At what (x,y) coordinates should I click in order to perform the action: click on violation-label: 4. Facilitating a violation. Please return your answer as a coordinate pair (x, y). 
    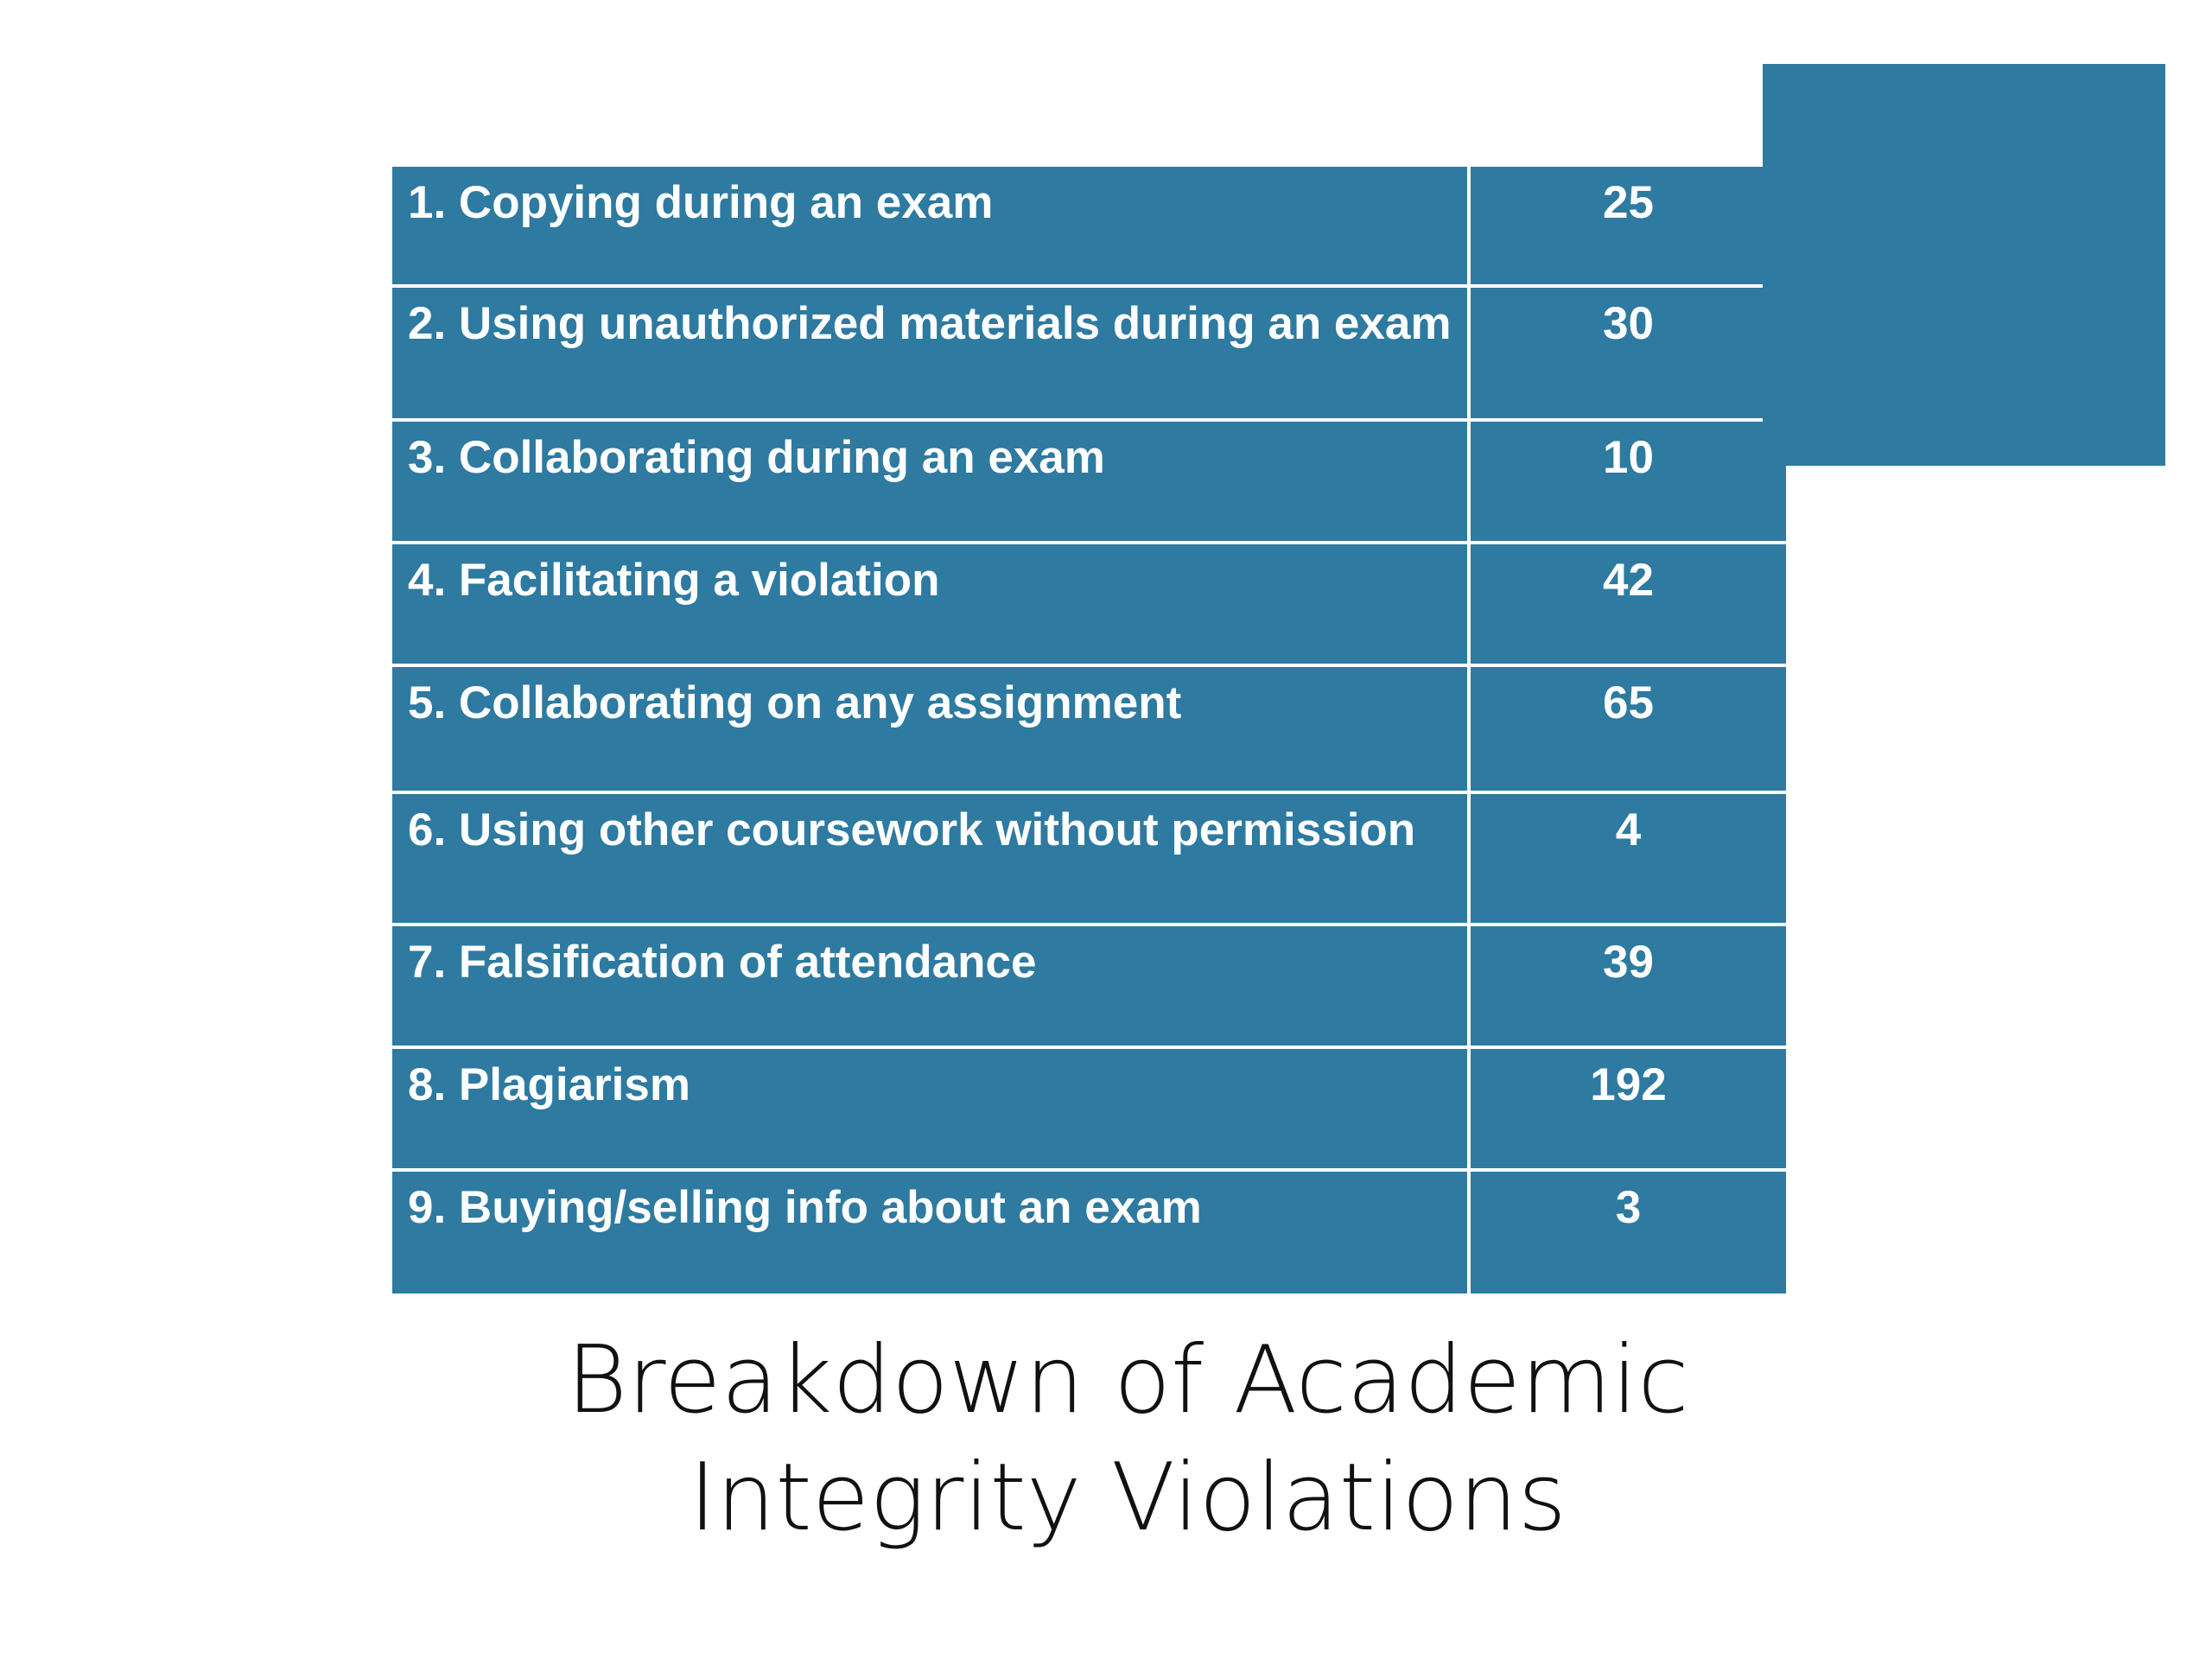
    Looking at the image, I should click on (929, 604).